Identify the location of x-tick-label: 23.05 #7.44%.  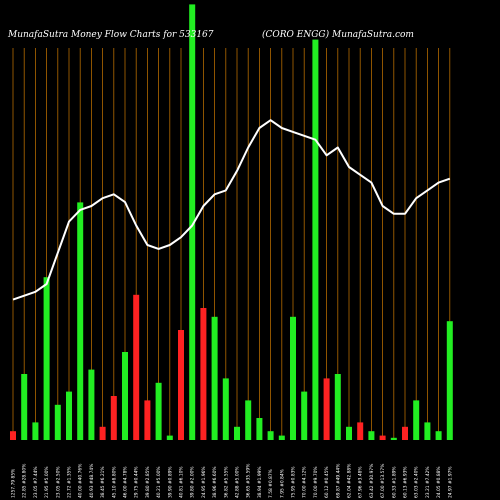
(36, 482).